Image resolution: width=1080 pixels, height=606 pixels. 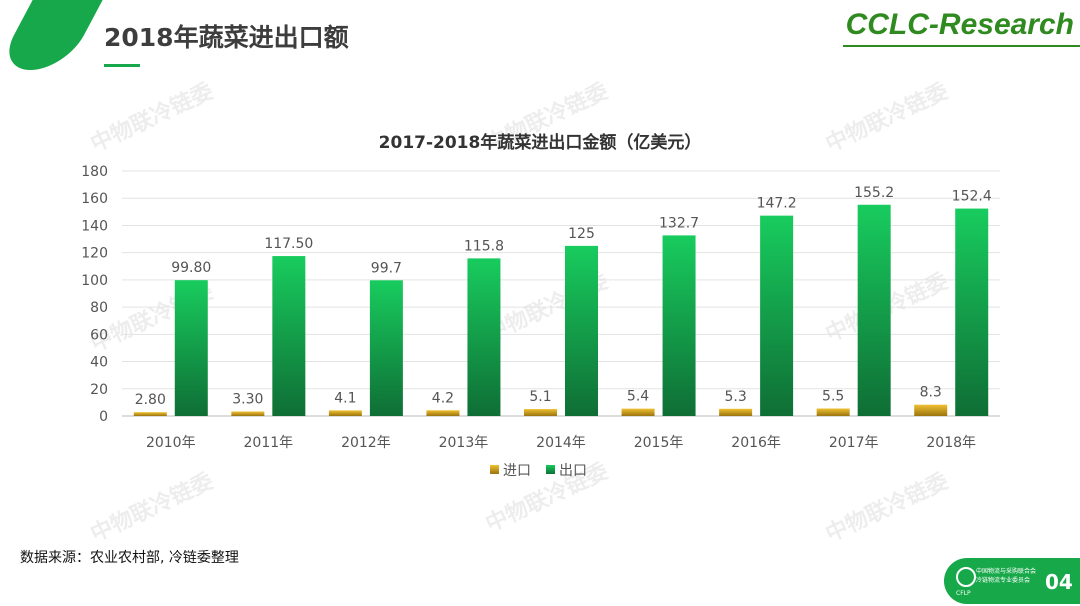 What do you see at coordinates (1006, 571) in the screenshot?
I see `org-name-1: 中国物流与采购联合会` at bounding box center [1006, 571].